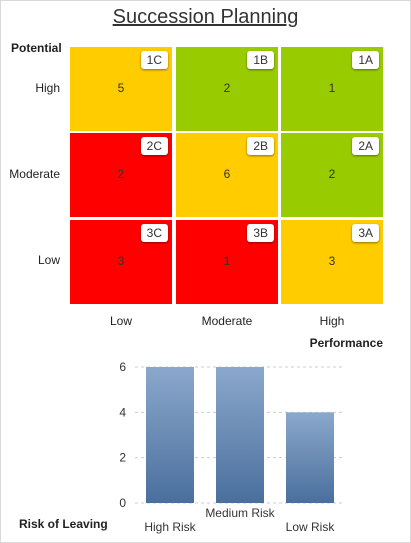 The width and height of the screenshot is (411, 543). Describe the element at coordinates (122, 503) in the screenshot. I see `y-tick-label: 0` at that location.